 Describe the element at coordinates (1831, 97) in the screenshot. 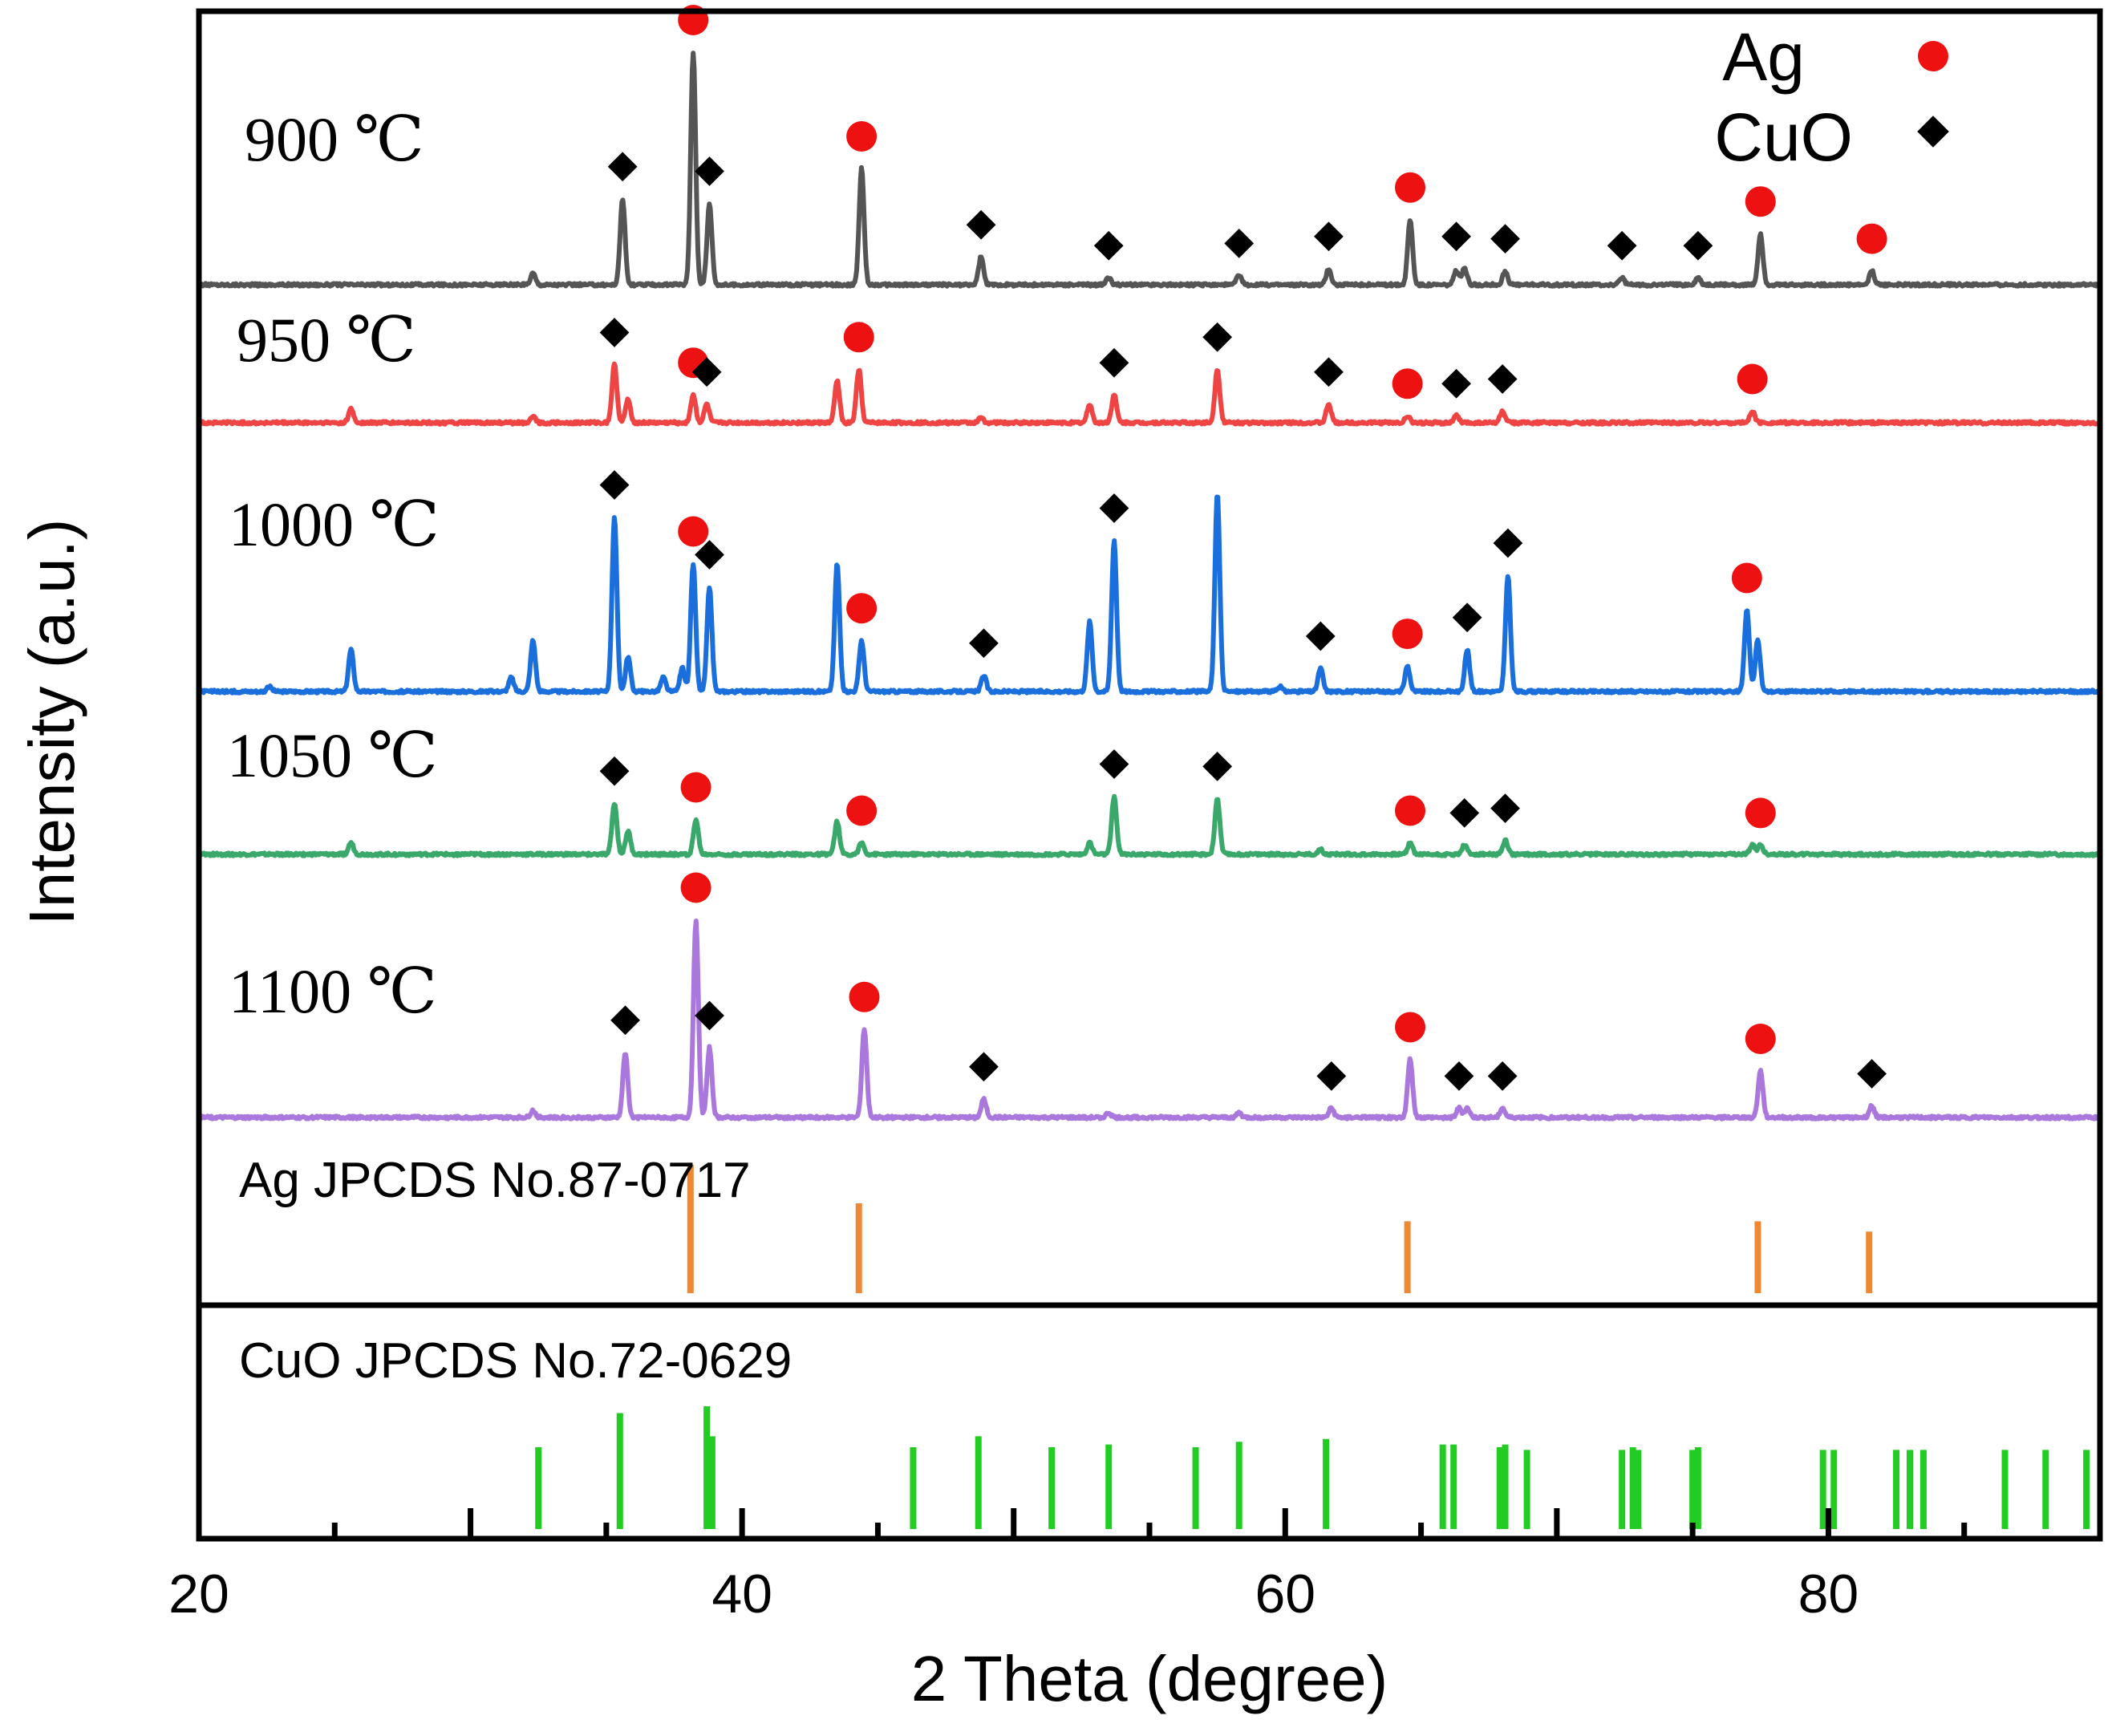

I see `legend: Ag CuO` at that location.